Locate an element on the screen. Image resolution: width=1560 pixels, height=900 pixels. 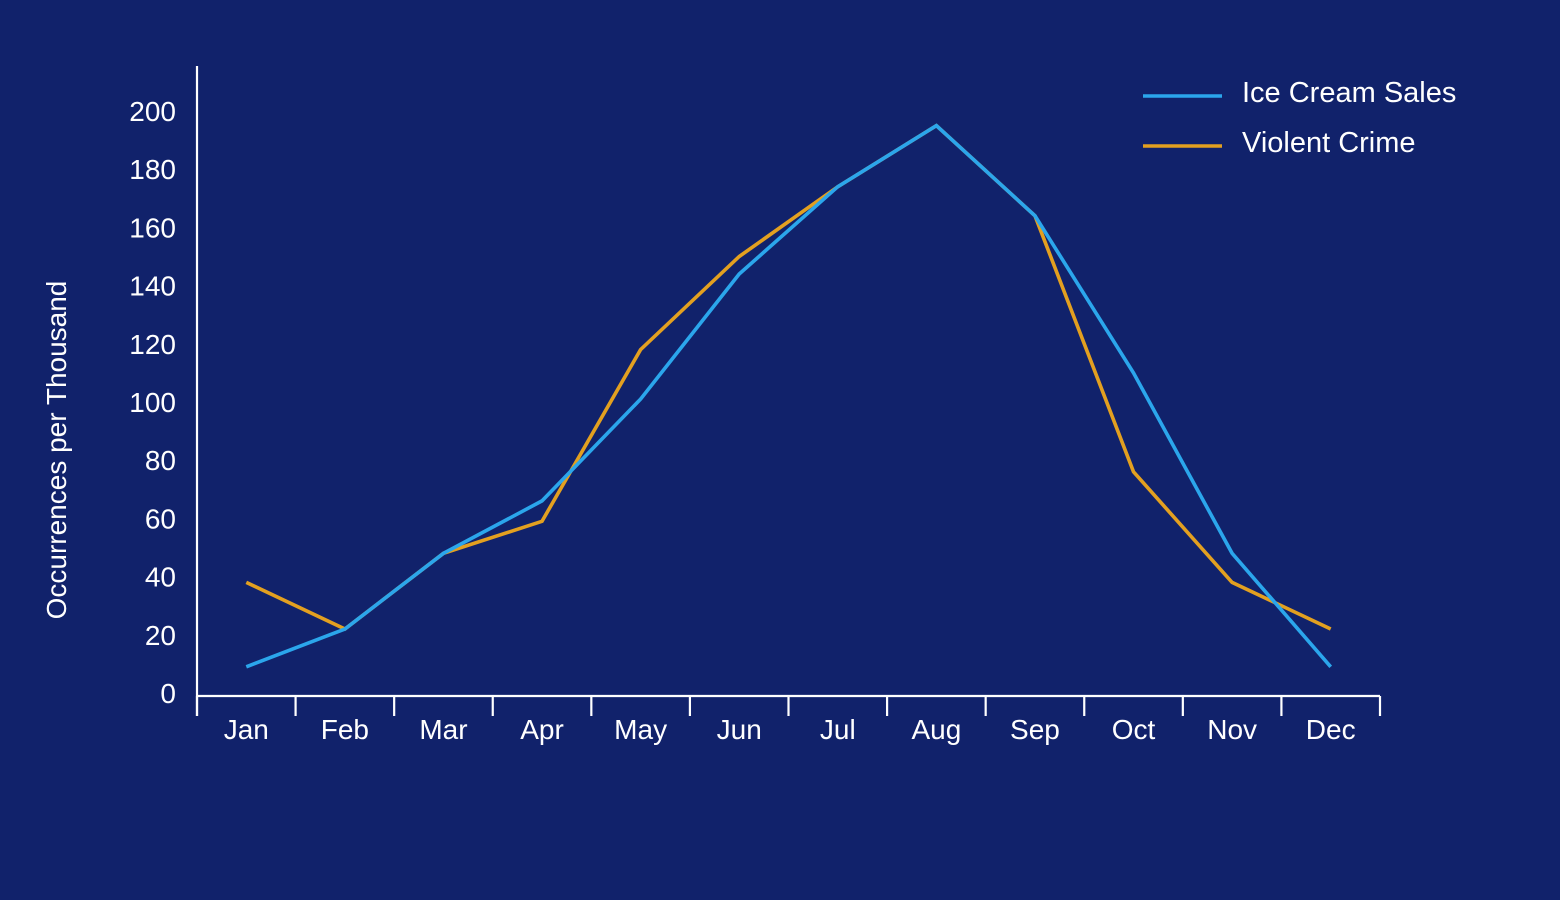
legend: Ice Cream Sales Violent Crime is located at coordinates (1299, 118).